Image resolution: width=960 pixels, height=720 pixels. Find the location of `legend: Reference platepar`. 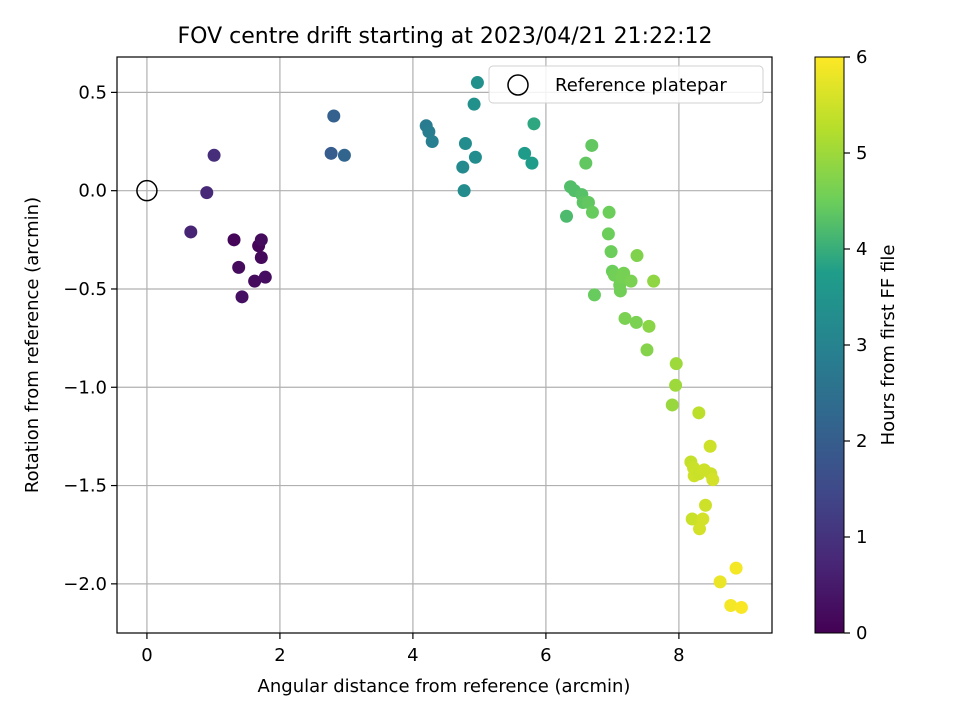

legend: Reference platepar is located at coordinates (626, 84).